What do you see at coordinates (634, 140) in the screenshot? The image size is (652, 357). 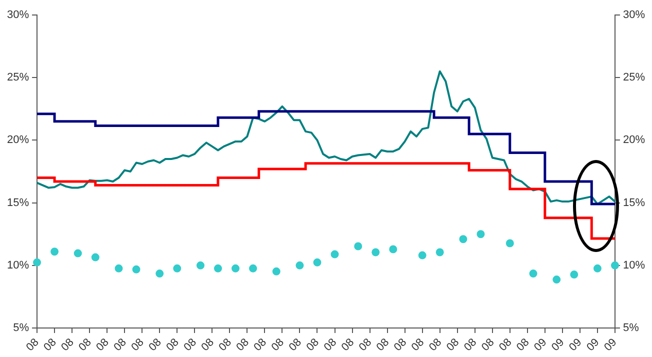 I see `y2-tick-label: 20%` at bounding box center [634, 140].